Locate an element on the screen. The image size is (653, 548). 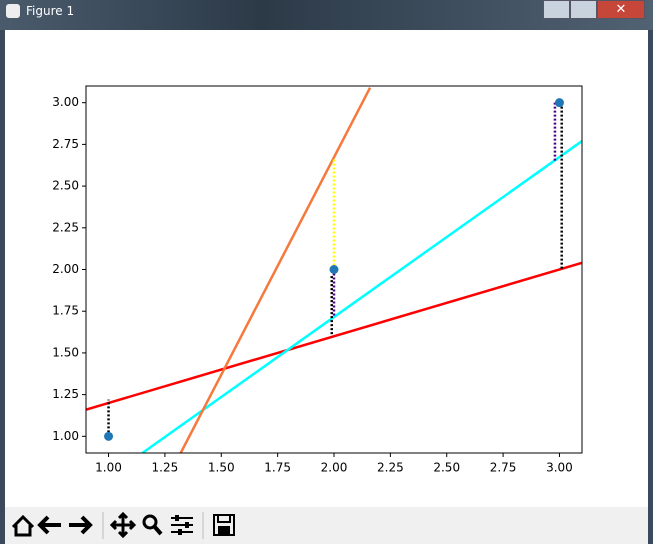
toolbar-icons is located at coordinates (123, 525).